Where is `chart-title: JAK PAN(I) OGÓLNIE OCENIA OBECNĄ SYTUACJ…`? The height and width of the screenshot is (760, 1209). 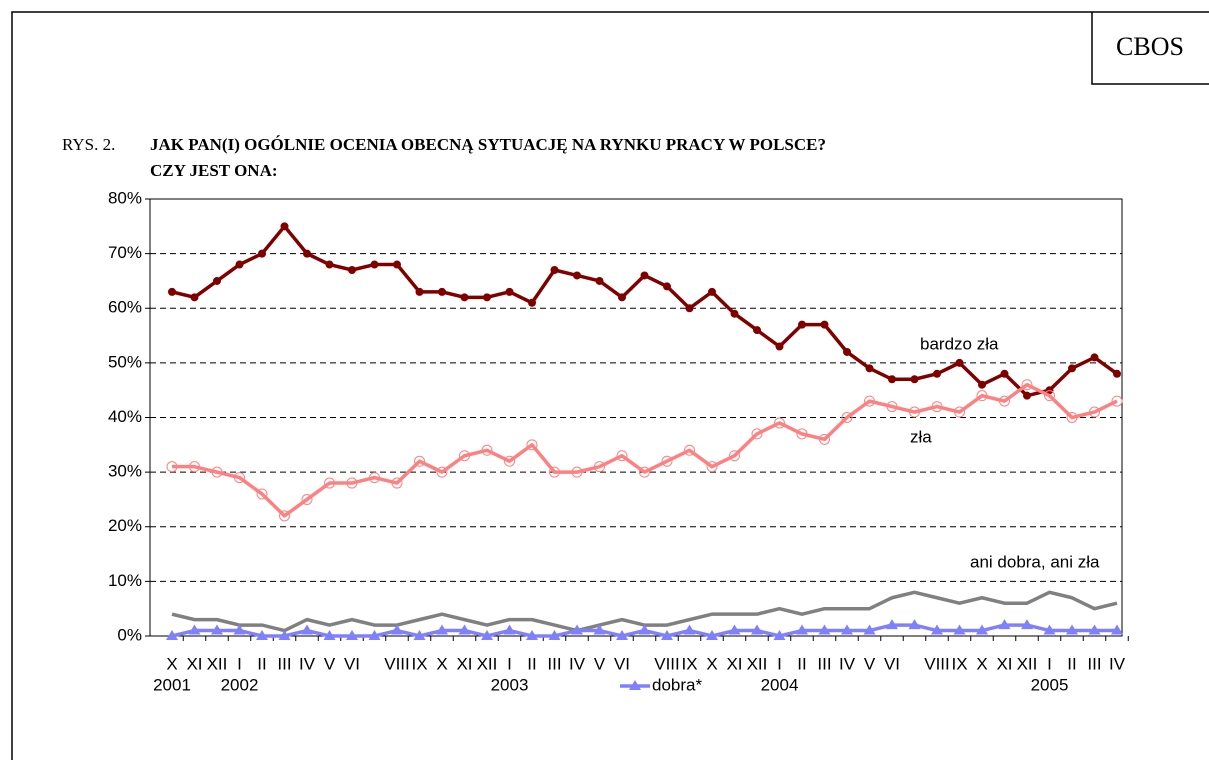 chart-title: JAK PAN(I) OGÓLNIE OCENIA OBECNĄ SYTUACJ… is located at coordinates (488, 144).